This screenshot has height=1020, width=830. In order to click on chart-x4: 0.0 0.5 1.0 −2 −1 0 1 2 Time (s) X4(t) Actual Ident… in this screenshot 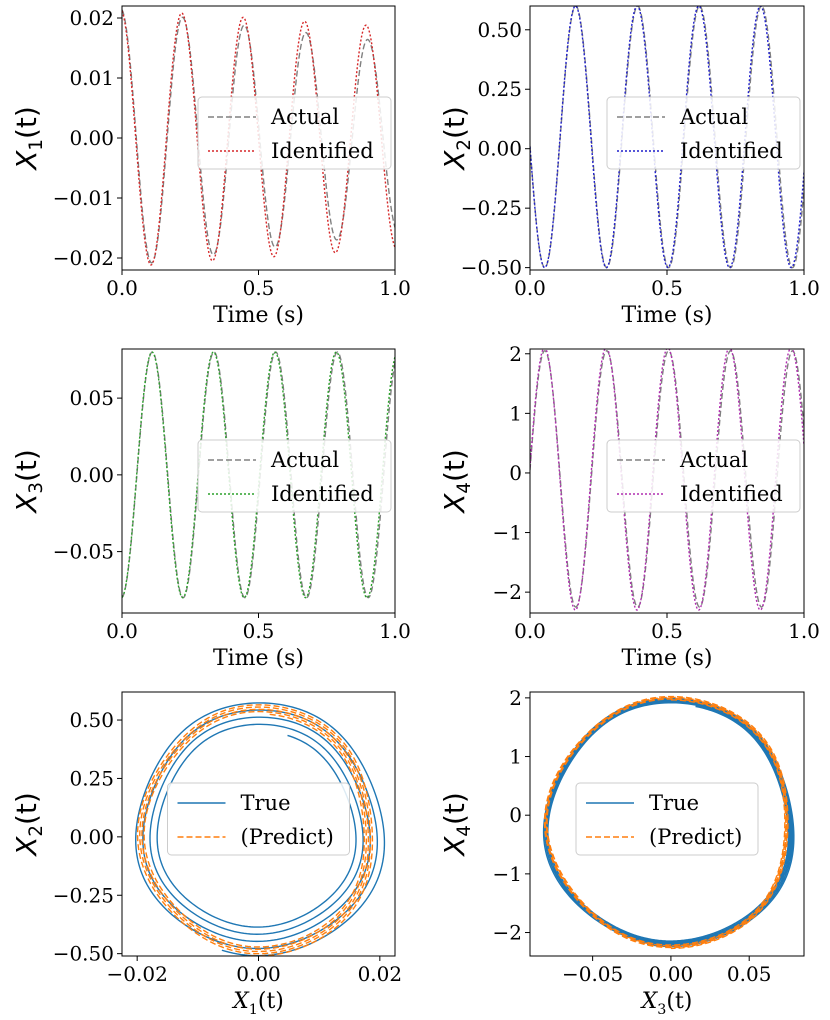, I will do `click(629, 506)`.